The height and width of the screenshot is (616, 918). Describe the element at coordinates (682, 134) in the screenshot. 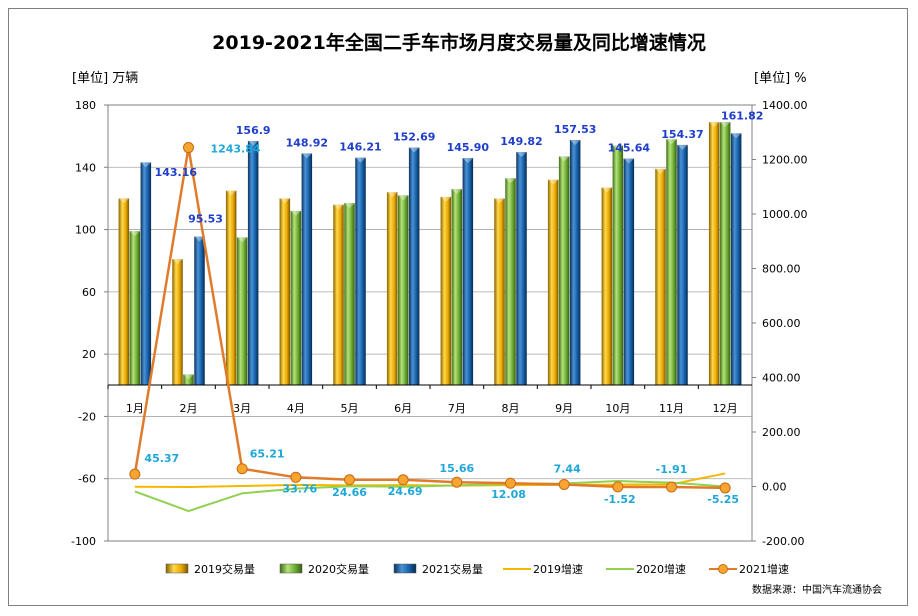

I see `bar-label-2021: 154.37` at that location.